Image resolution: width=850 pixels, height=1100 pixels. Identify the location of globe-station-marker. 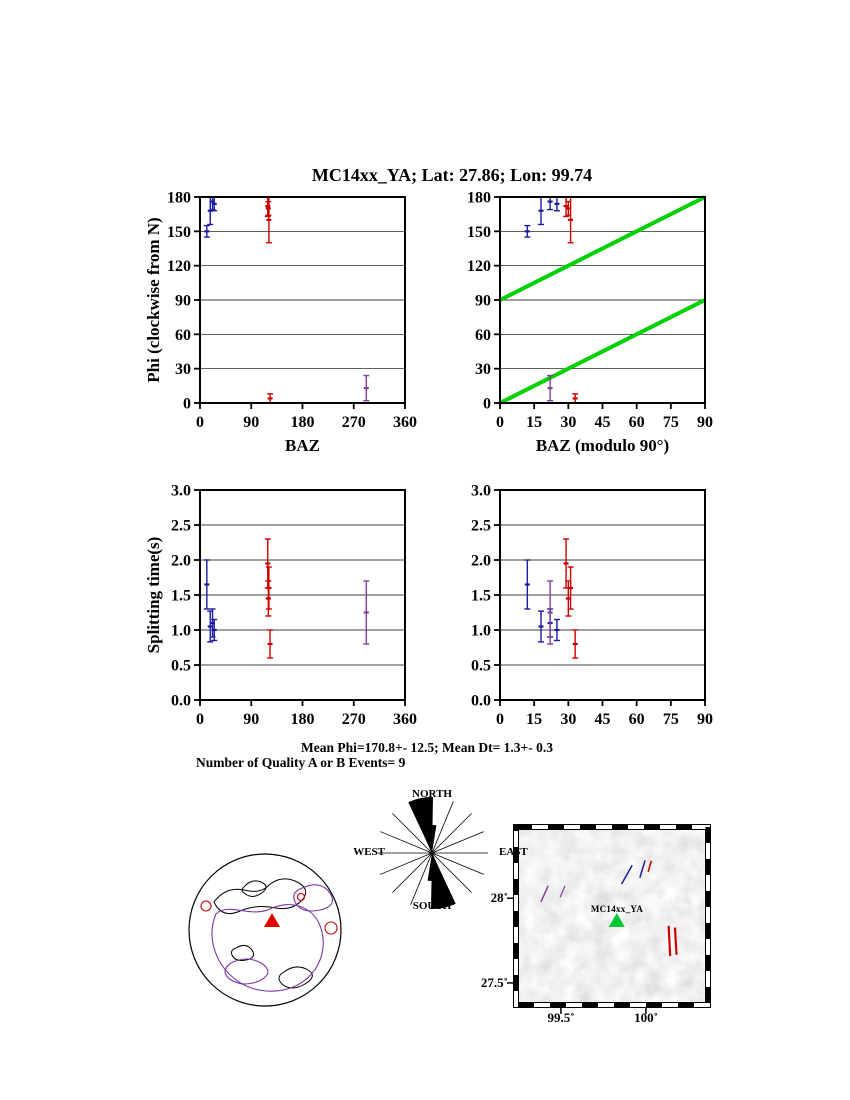
(272, 920).